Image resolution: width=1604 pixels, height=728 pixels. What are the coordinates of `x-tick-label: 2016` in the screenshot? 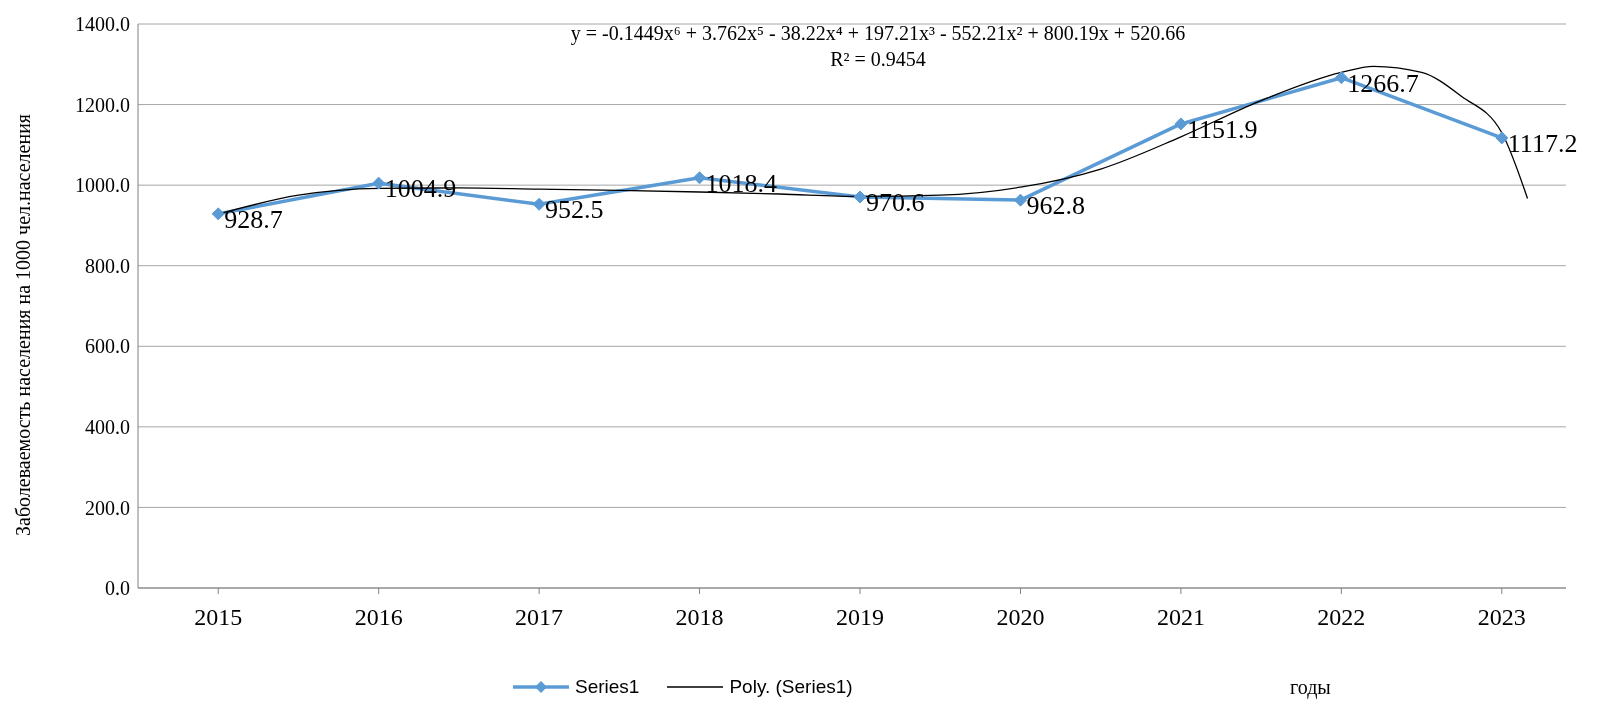 It's located at (378, 617).